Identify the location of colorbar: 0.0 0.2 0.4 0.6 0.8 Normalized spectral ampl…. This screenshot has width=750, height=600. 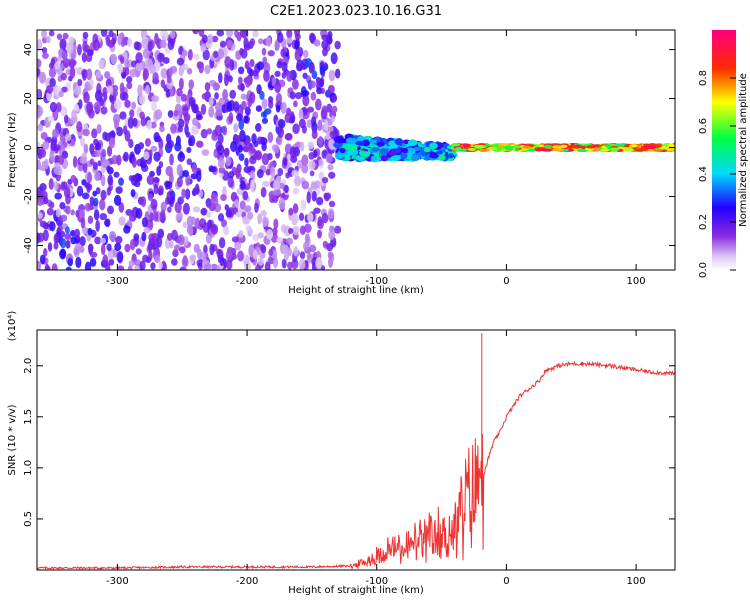
(723, 154).